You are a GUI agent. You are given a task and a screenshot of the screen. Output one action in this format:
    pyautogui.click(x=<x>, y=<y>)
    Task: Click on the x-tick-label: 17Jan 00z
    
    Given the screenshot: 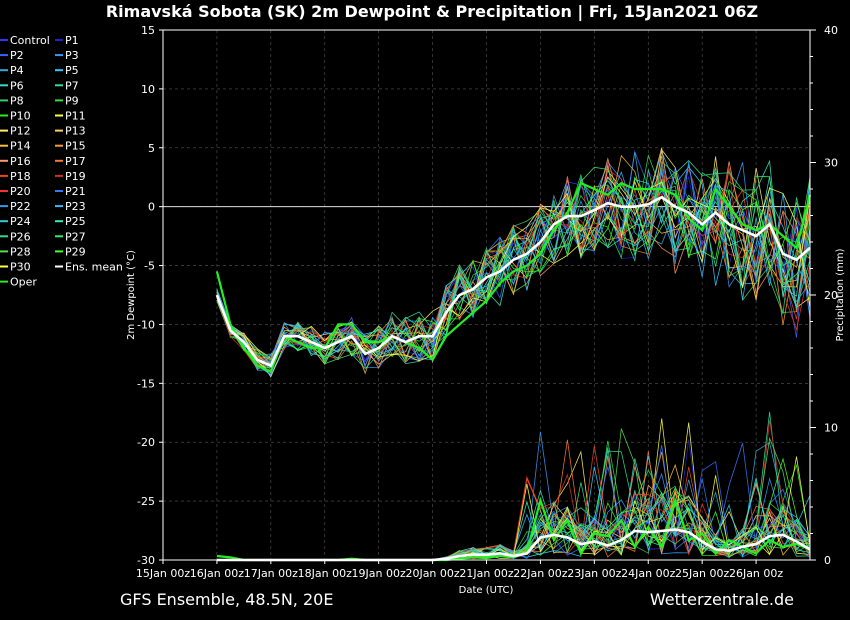 What is the action you would take?
    pyautogui.click(x=271, y=573)
    